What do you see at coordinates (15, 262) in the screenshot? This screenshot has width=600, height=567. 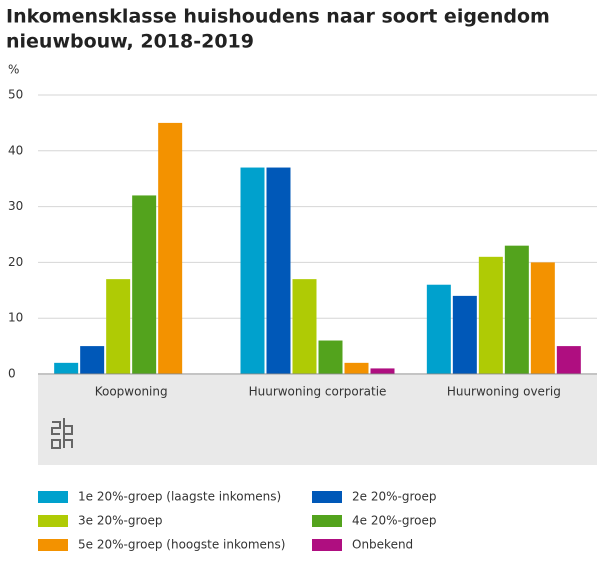 I see `y-tick-label: 20` at bounding box center [15, 262].